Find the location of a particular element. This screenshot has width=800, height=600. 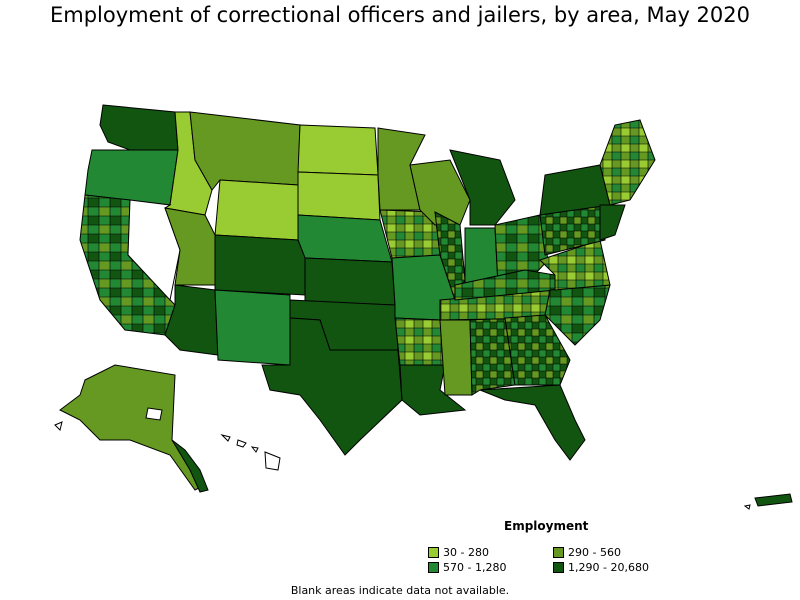

region-arizona is located at coordinates (191, 320).